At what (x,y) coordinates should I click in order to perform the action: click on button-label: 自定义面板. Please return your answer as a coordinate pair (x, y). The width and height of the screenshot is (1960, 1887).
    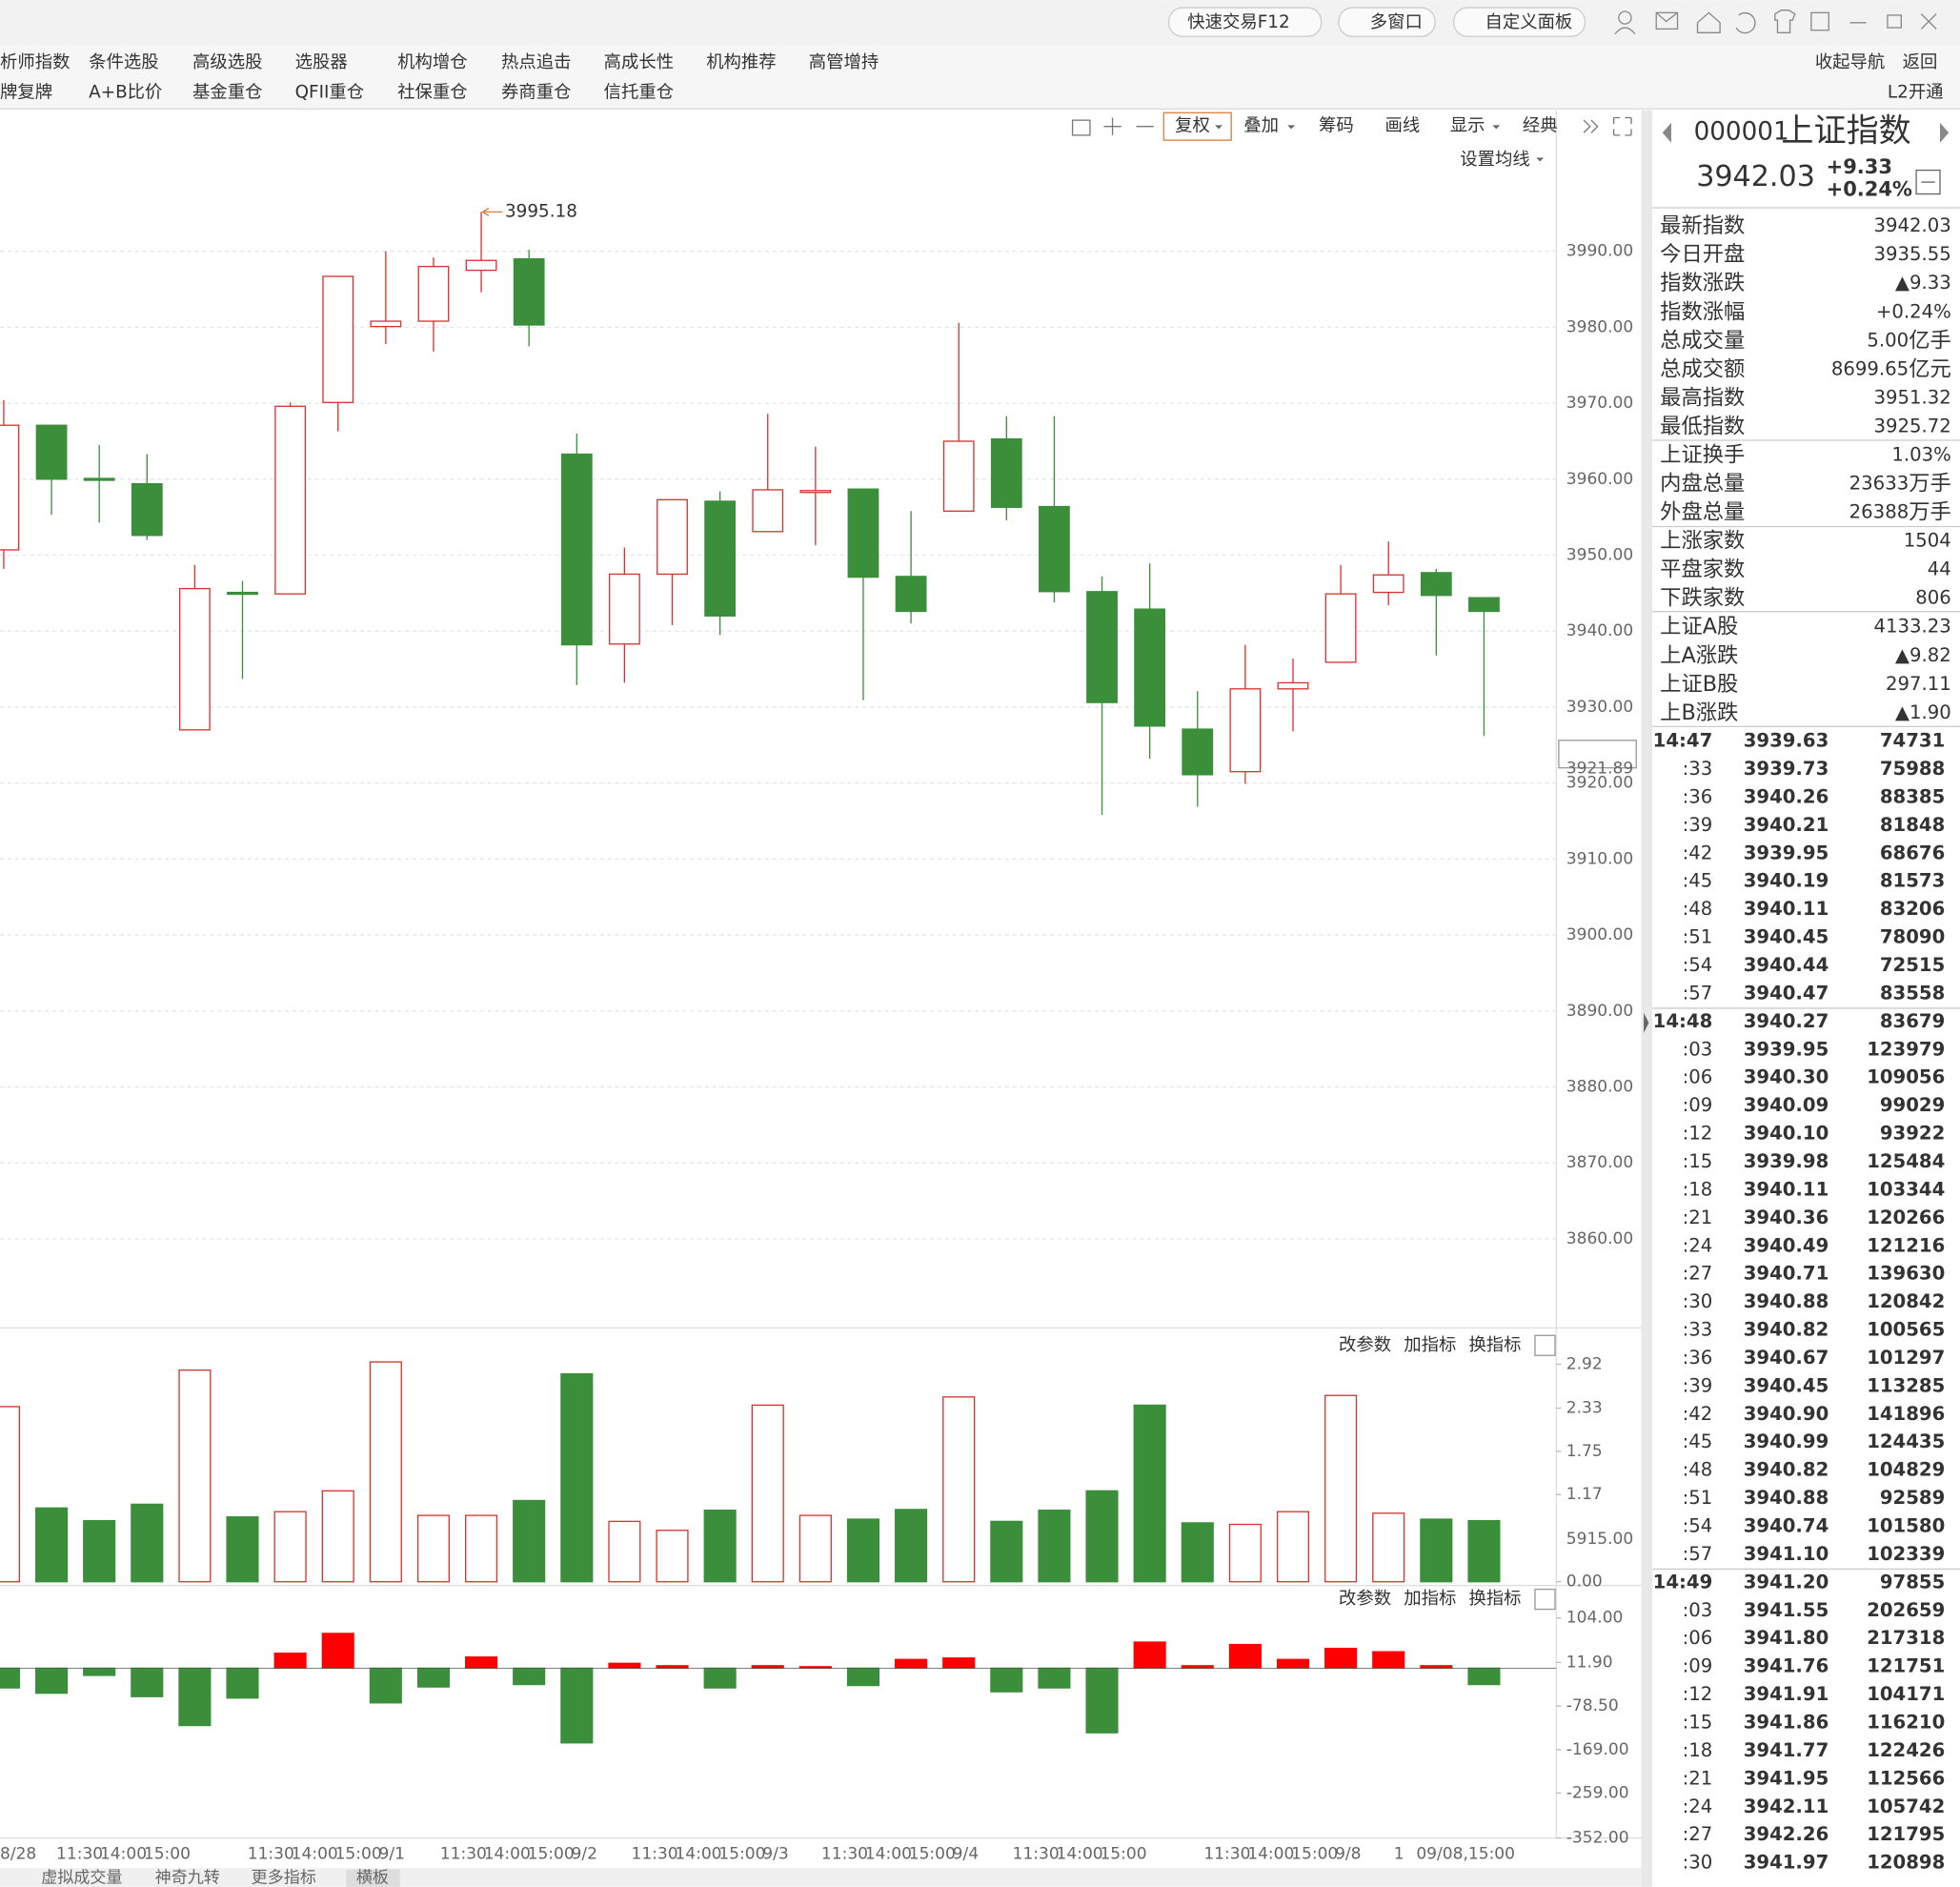
    Looking at the image, I should click on (1528, 22).